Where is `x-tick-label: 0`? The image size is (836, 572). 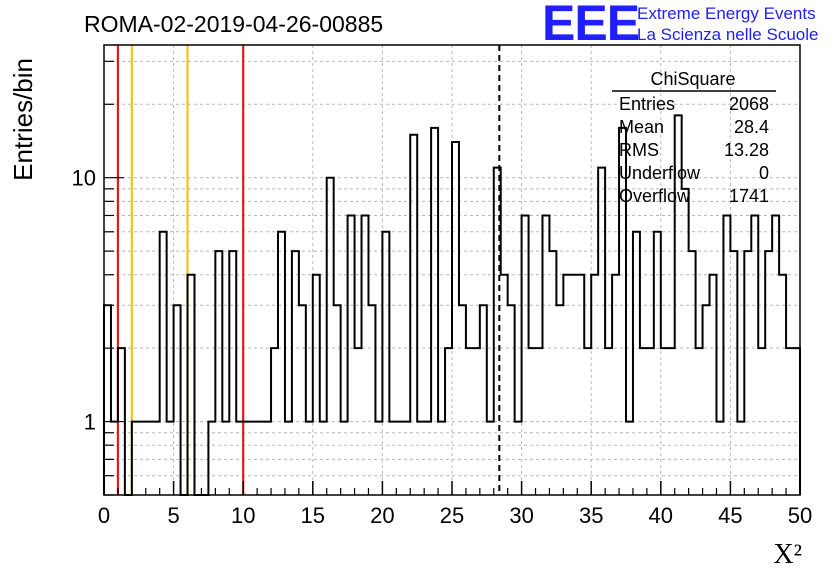 x-tick-label: 0 is located at coordinates (104, 515).